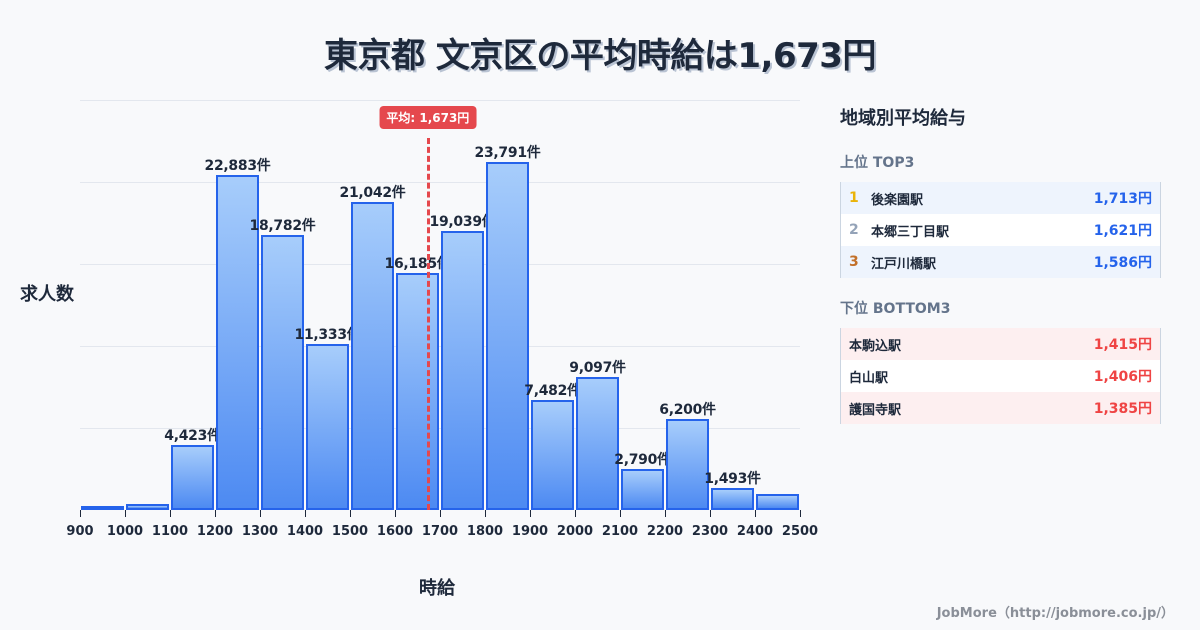 Image resolution: width=1200 pixels, height=630 pixels. Describe the element at coordinates (910, 232) in the screenshot. I see `station-name: 本郷三丁目駅` at that location.